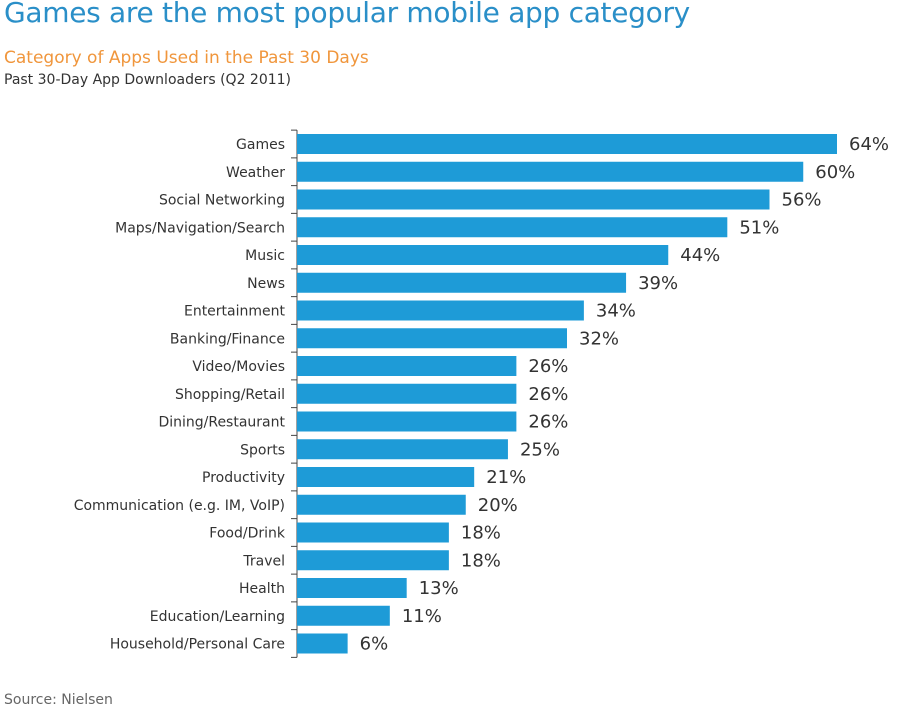 The width and height of the screenshot is (900, 716). Describe the element at coordinates (540, 449) in the screenshot. I see `value-label: 25%` at that location.